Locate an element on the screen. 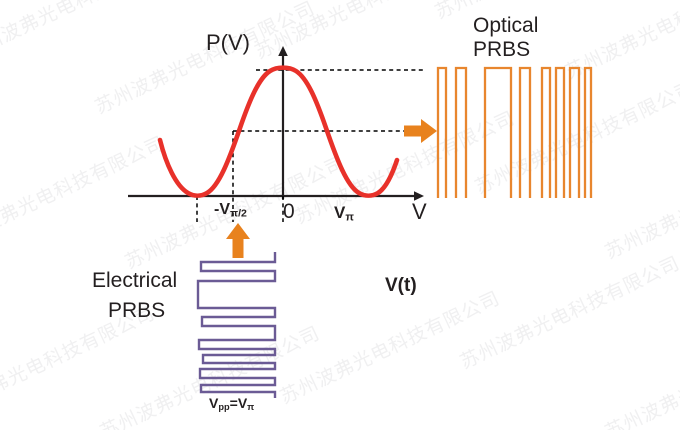  v-pi-tick-label: Vπ is located at coordinates (344, 213).